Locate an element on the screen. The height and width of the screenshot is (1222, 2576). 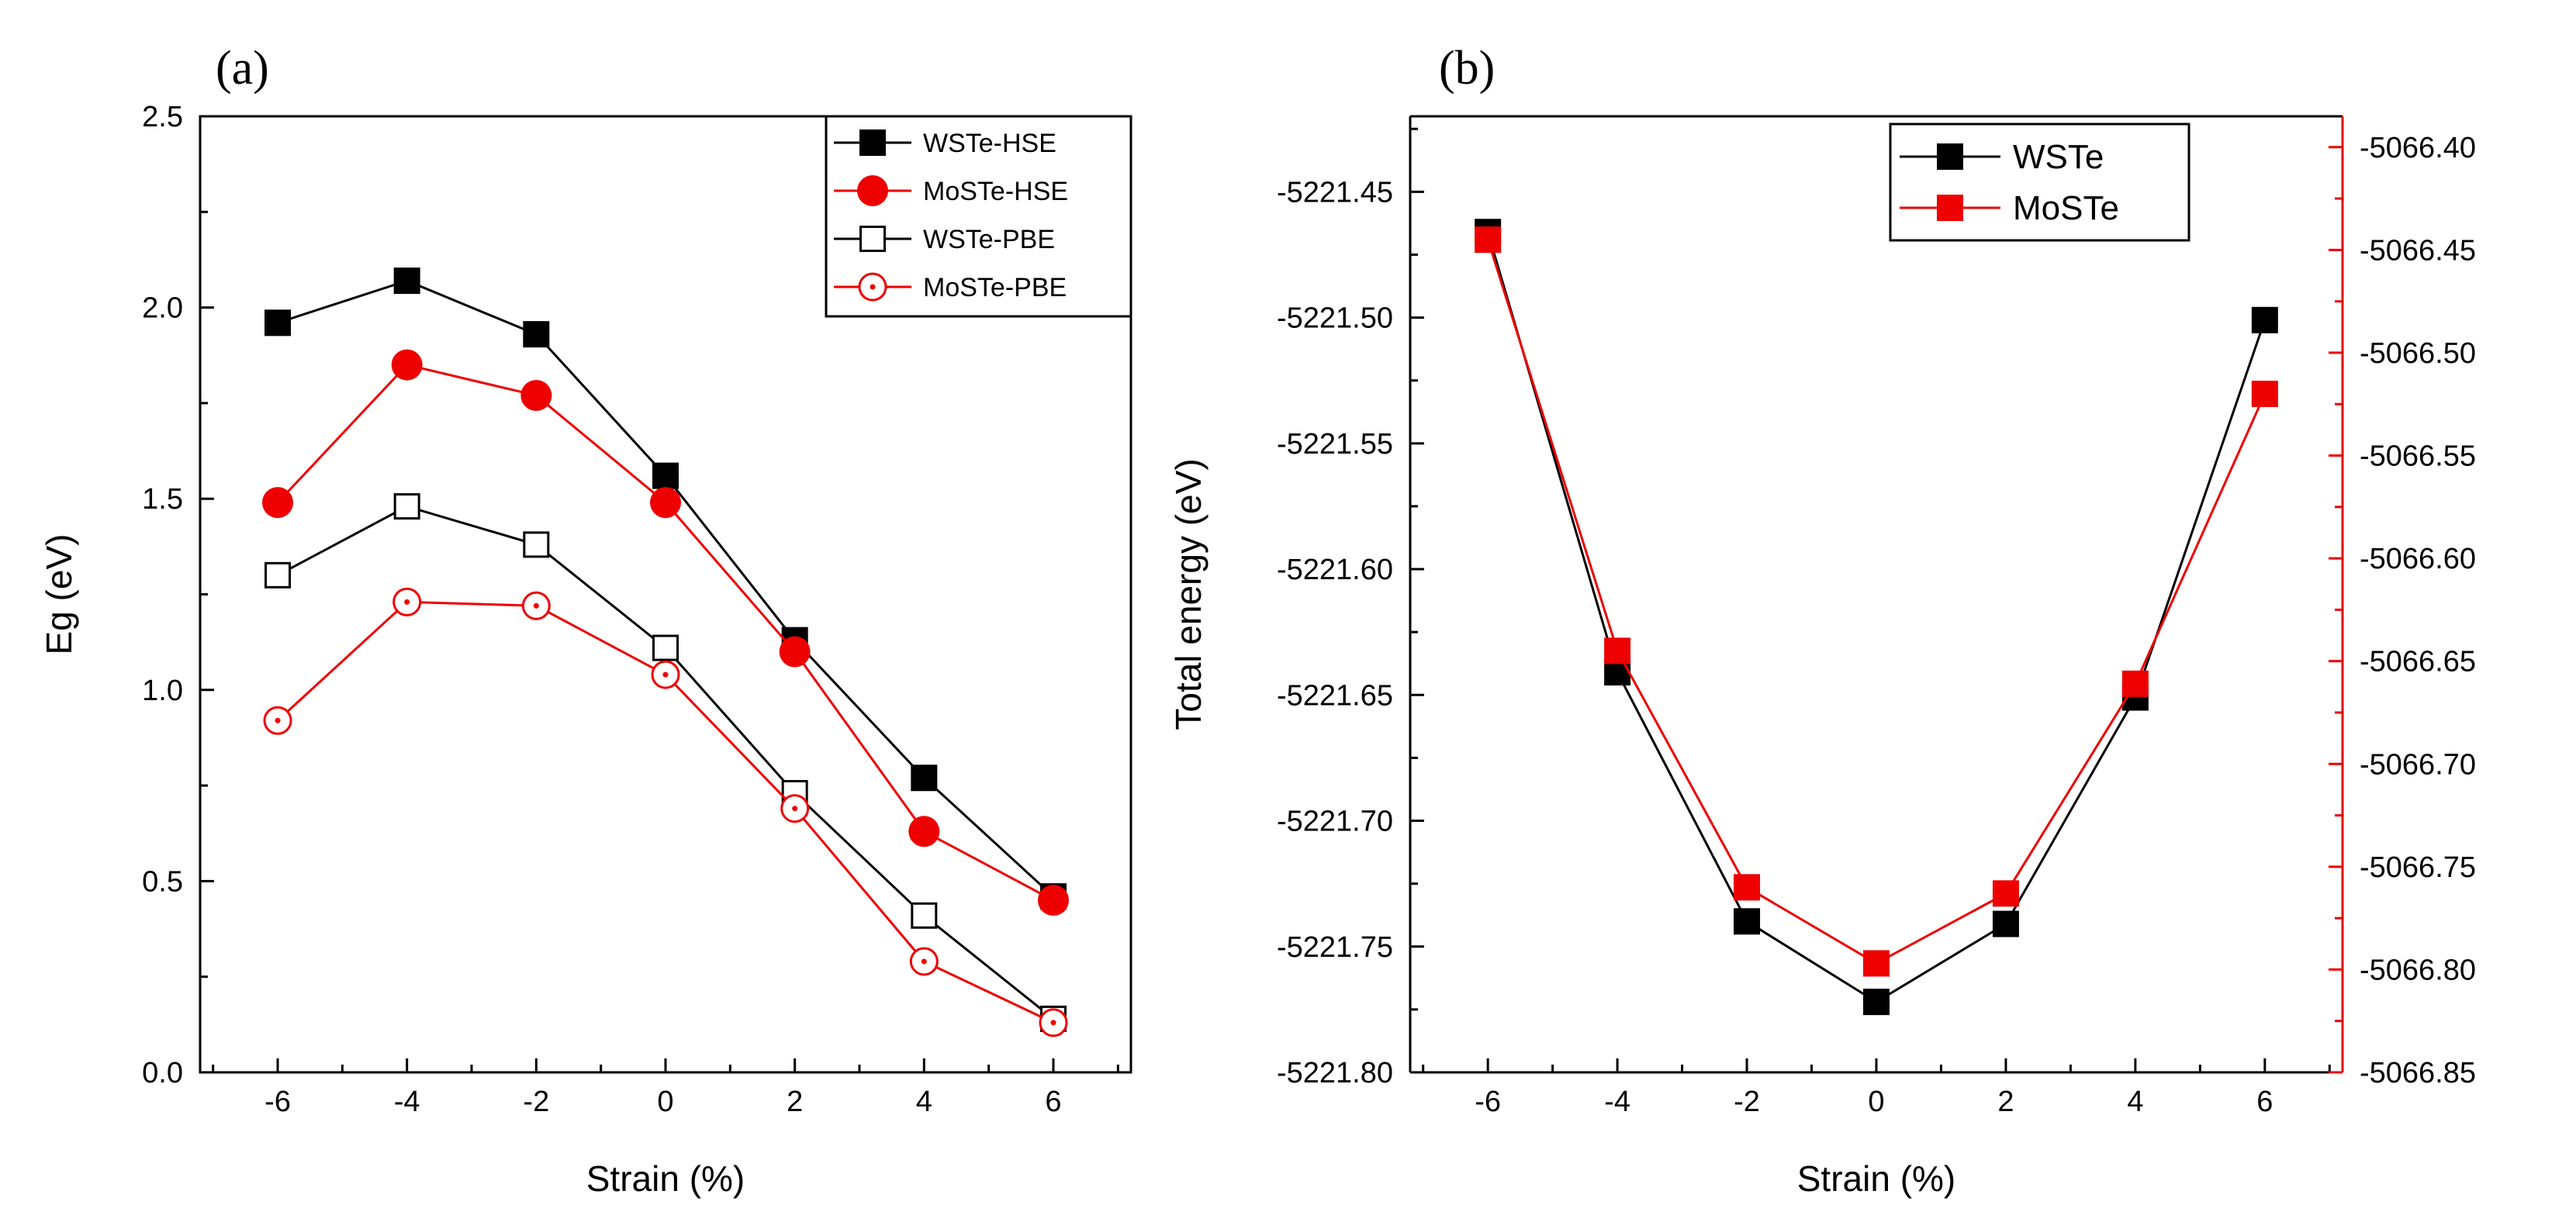
panel-b-left-tick-label: -5221.70 is located at coordinates (1335, 822).